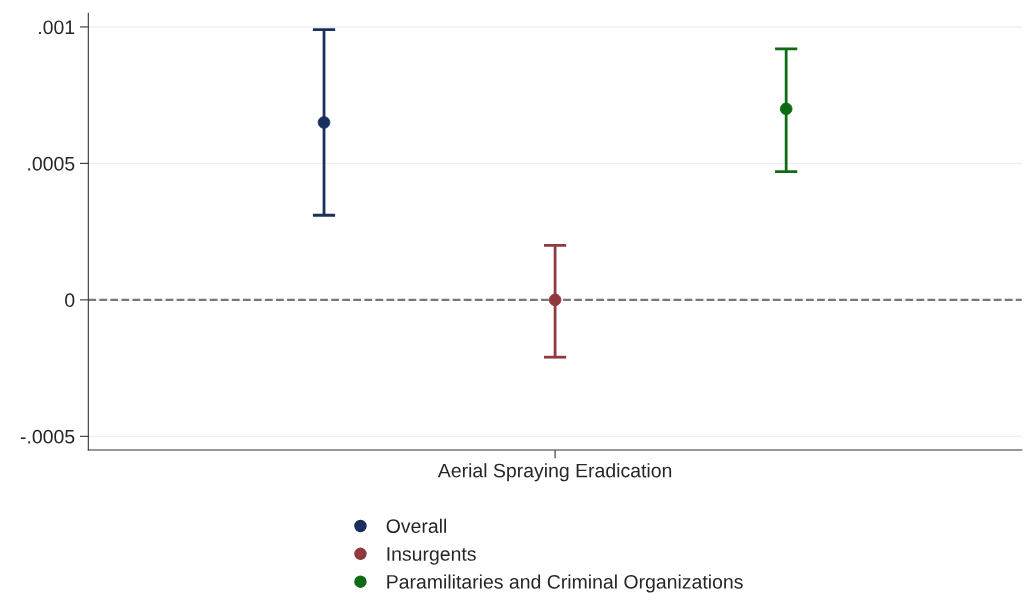 This screenshot has width=1027, height=604. Describe the element at coordinates (57, 27) in the screenshot. I see `y-tick-label: .001` at that location.